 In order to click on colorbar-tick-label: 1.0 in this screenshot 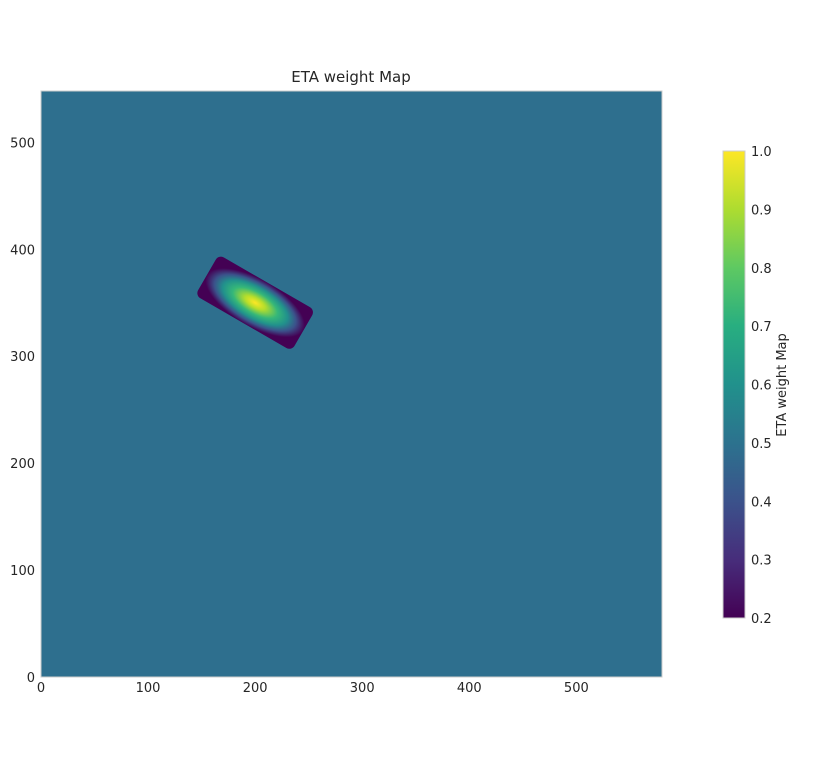, I will do `click(761, 152)`.